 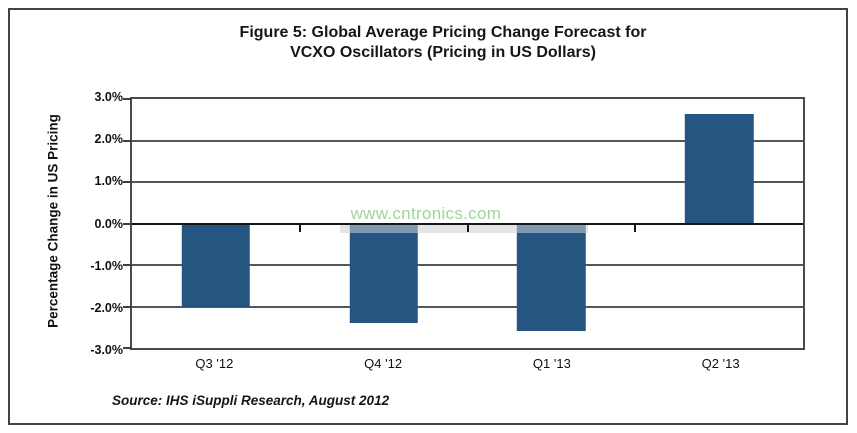 What do you see at coordinates (443, 52) in the screenshot?
I see `chart-title-line2: VCXO Oscillators (Pricing in US Dollars)` at bounding box center [443, 52].